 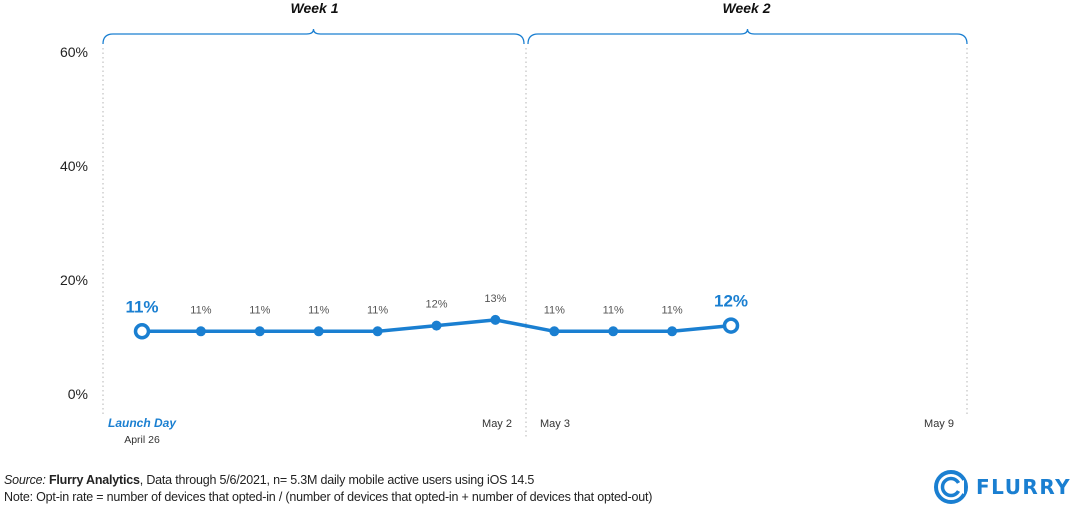 I want to click on week2-label: Week 2, so click(x=747, y=8).